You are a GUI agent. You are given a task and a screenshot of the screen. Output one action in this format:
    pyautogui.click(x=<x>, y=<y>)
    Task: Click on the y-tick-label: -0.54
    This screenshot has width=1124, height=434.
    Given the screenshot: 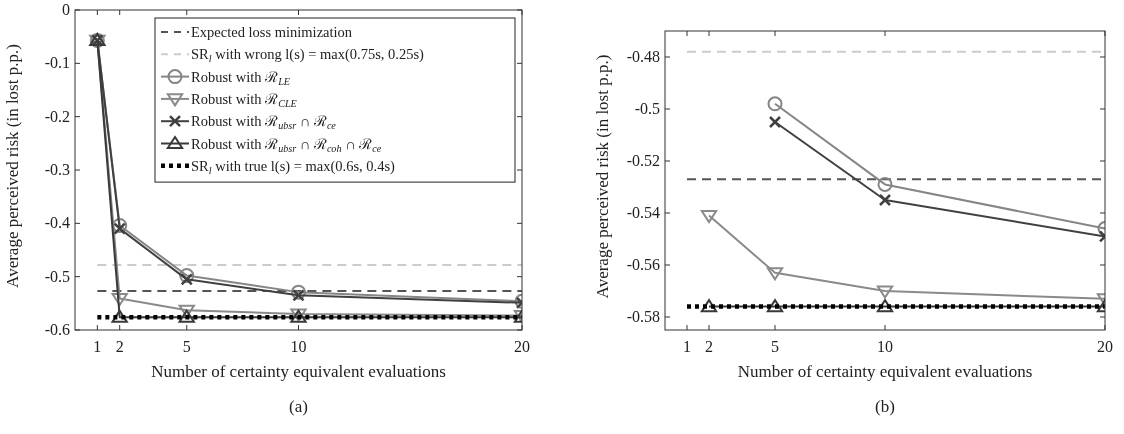 What is the action you would take?
    pyautogui.click(x=643, y=212)
    